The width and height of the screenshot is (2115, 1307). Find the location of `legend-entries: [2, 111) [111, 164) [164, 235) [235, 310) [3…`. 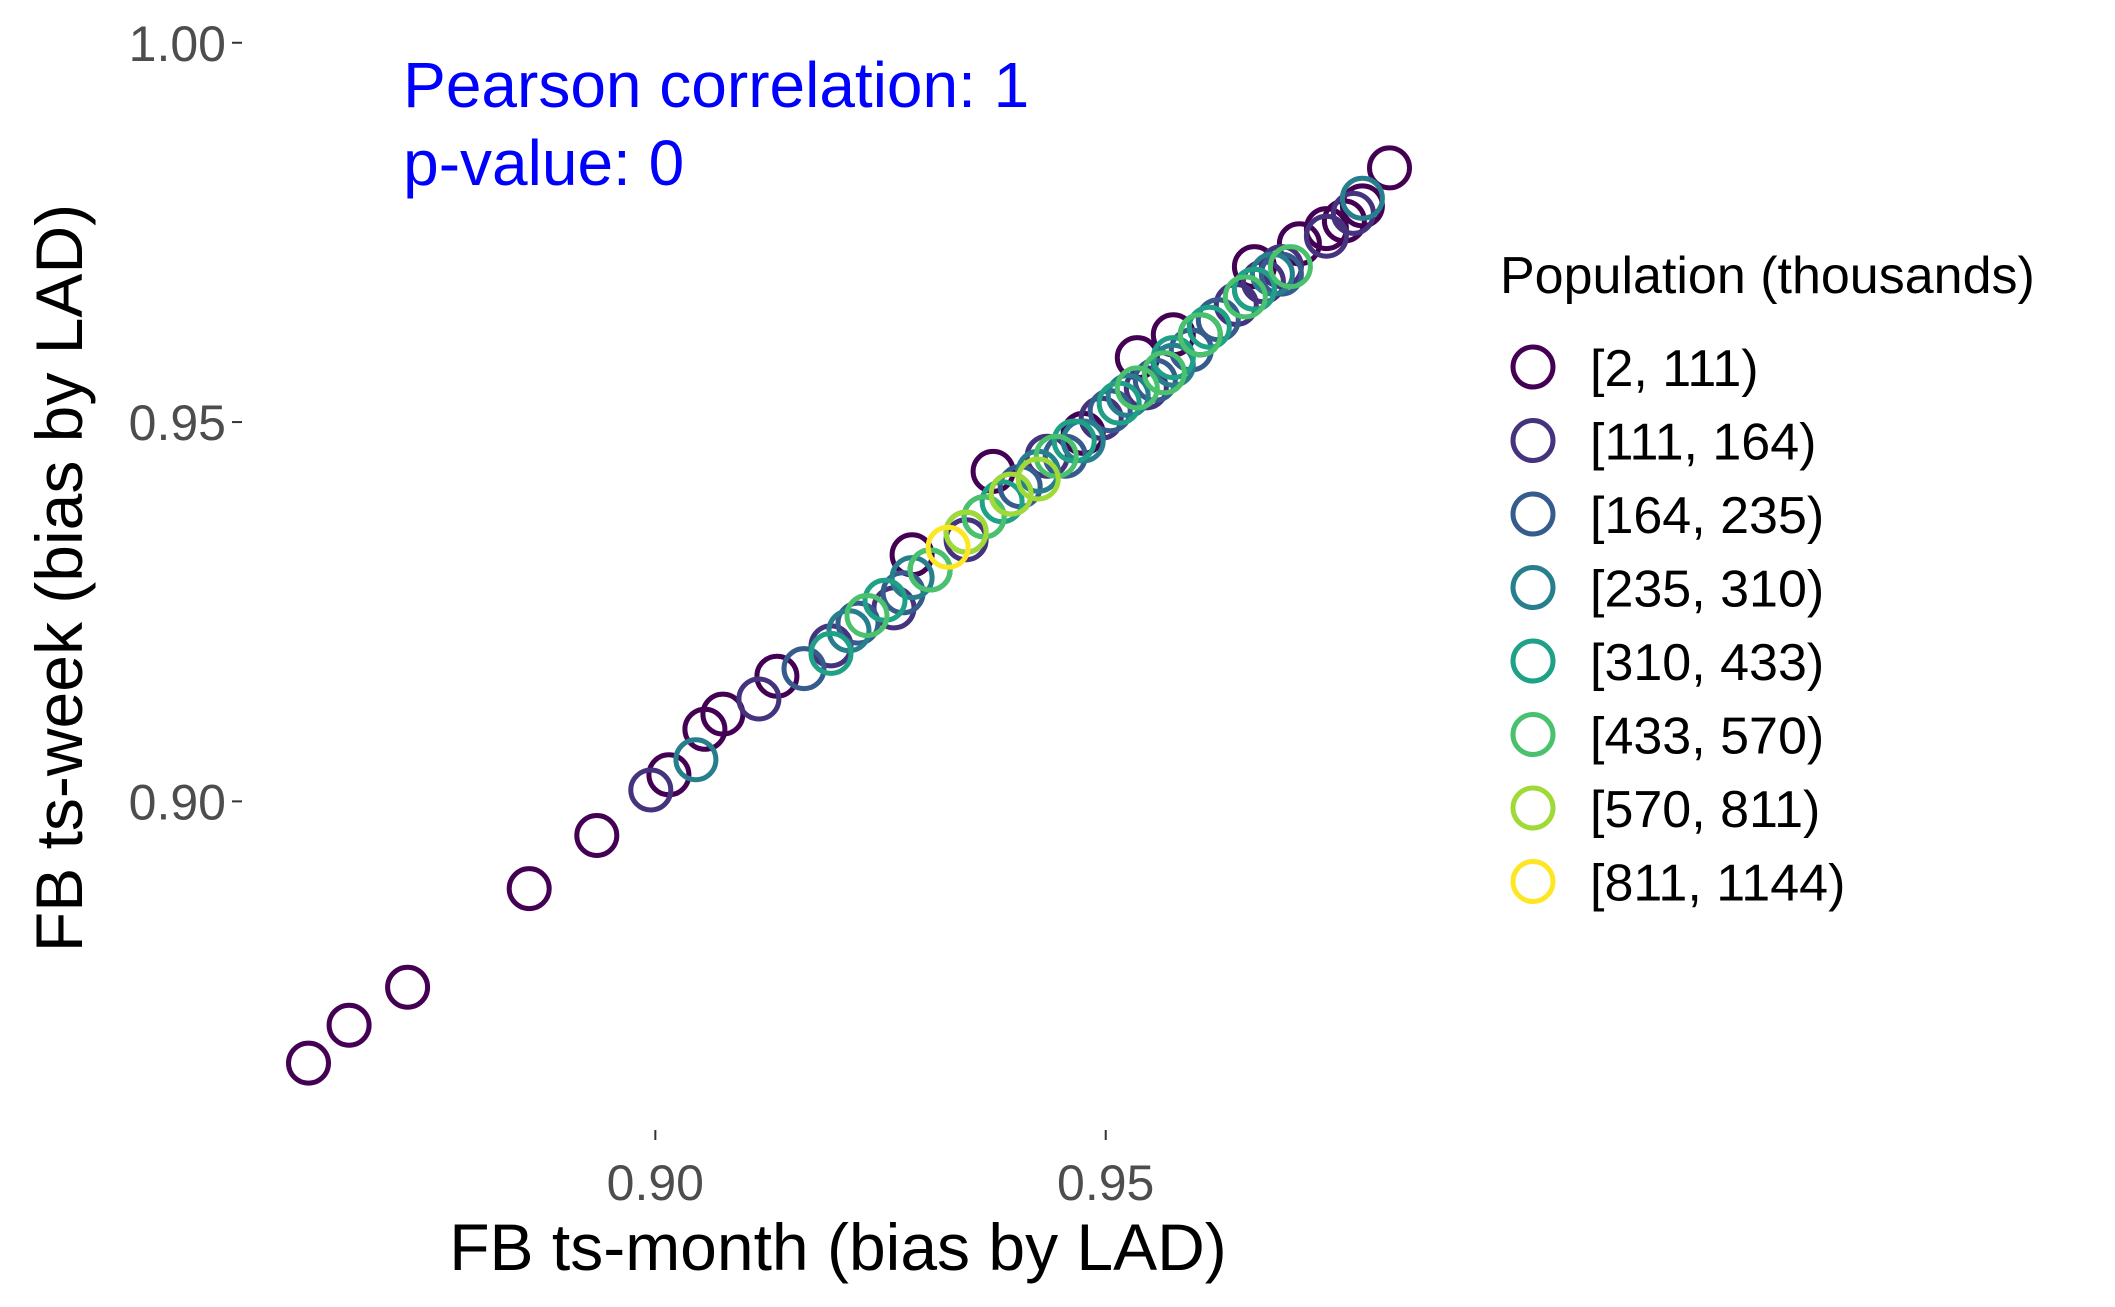

legend-entries: [2, 111) [111, 164) [164, 235) [235, 310) [3… is located at coordinates (1679, 626).